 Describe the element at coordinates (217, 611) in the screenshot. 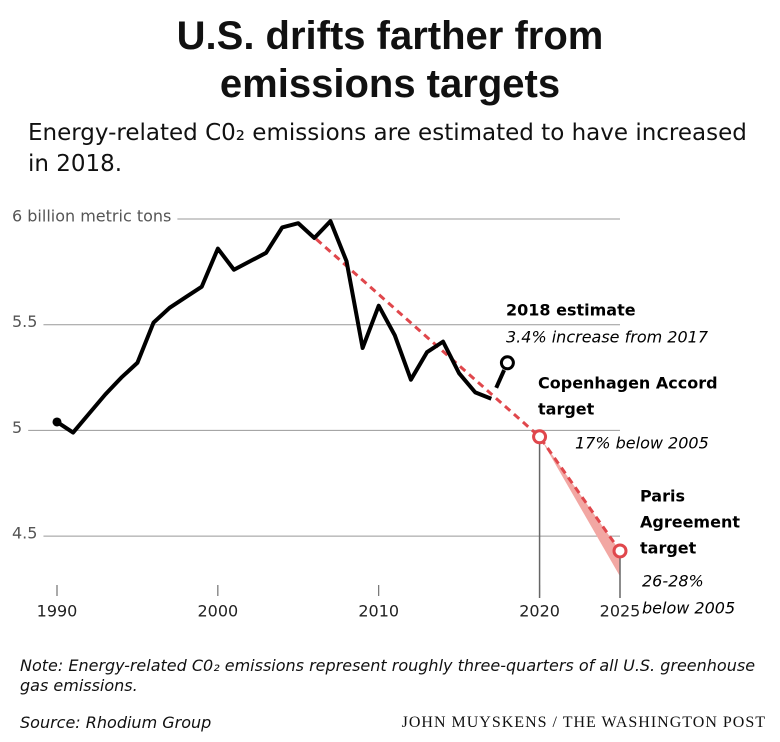

I see `x-tick-label: 2000` at that location.